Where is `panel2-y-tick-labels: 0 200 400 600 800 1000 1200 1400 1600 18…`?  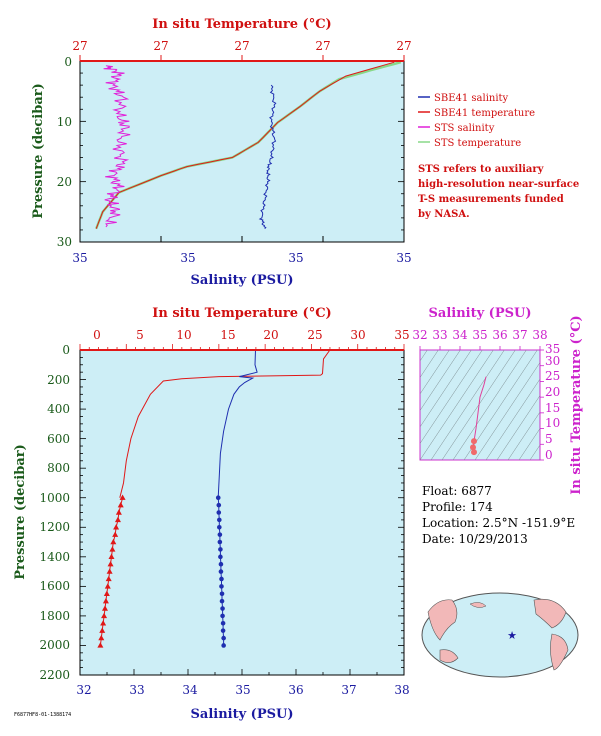
panel2-y-tick-labels: 0 200 400 600 800 1000 1200 1400 1600 18… is located at coordinates (54, 512).